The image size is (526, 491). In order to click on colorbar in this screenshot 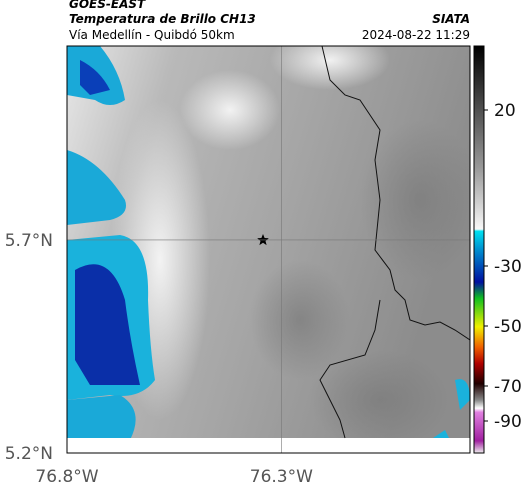, I will do `click(479, 249)`.